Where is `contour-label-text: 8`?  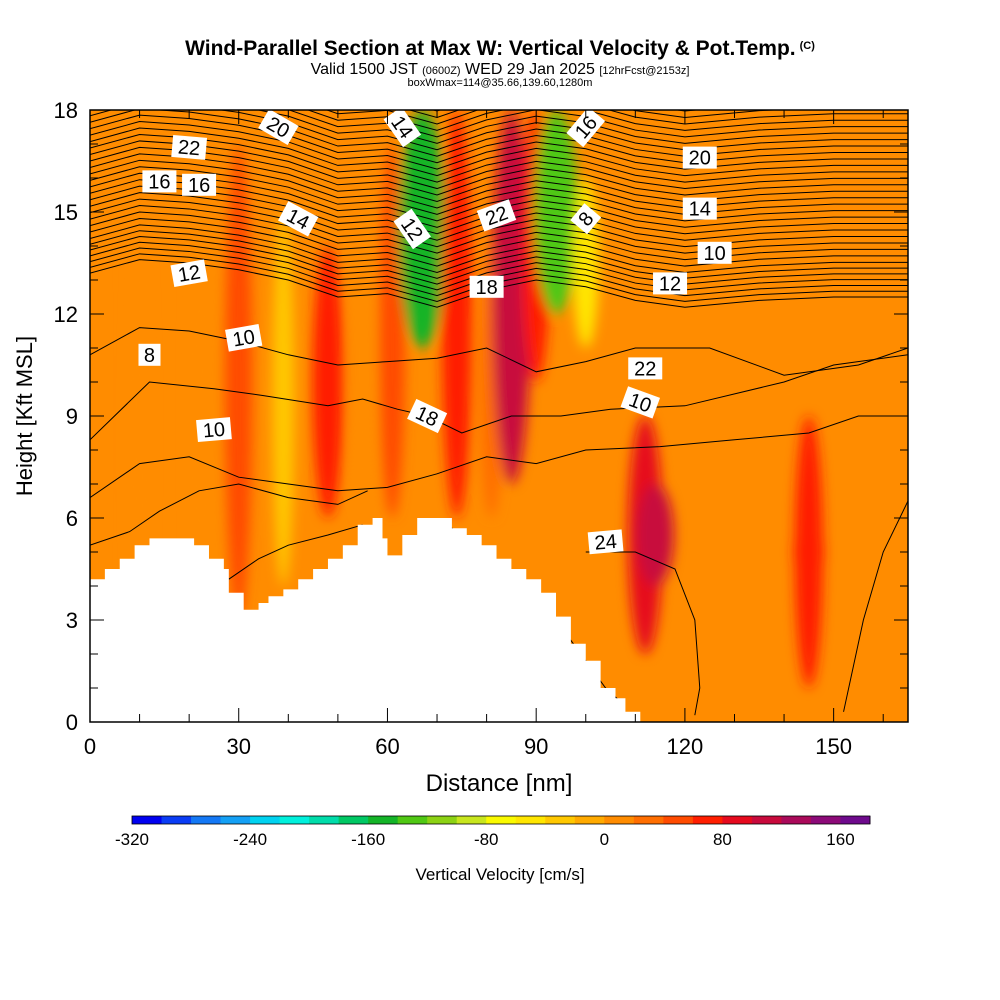
contour-label-text: 8 is located at coordinates (149, 356).